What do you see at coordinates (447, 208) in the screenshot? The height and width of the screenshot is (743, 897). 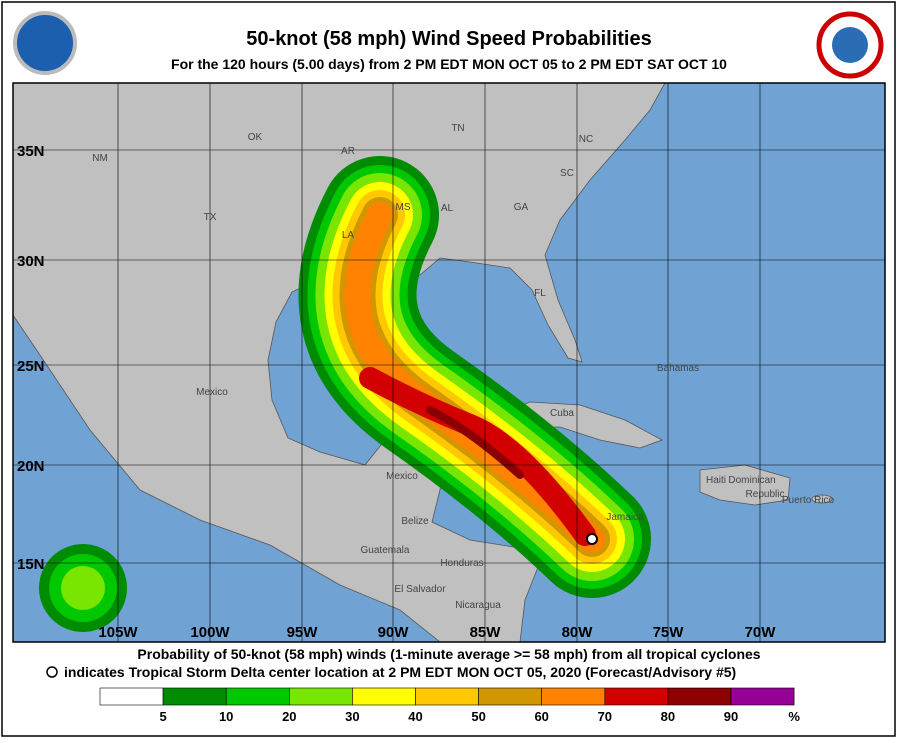 I see `place-label: AL` at bounding box center [447, 208].